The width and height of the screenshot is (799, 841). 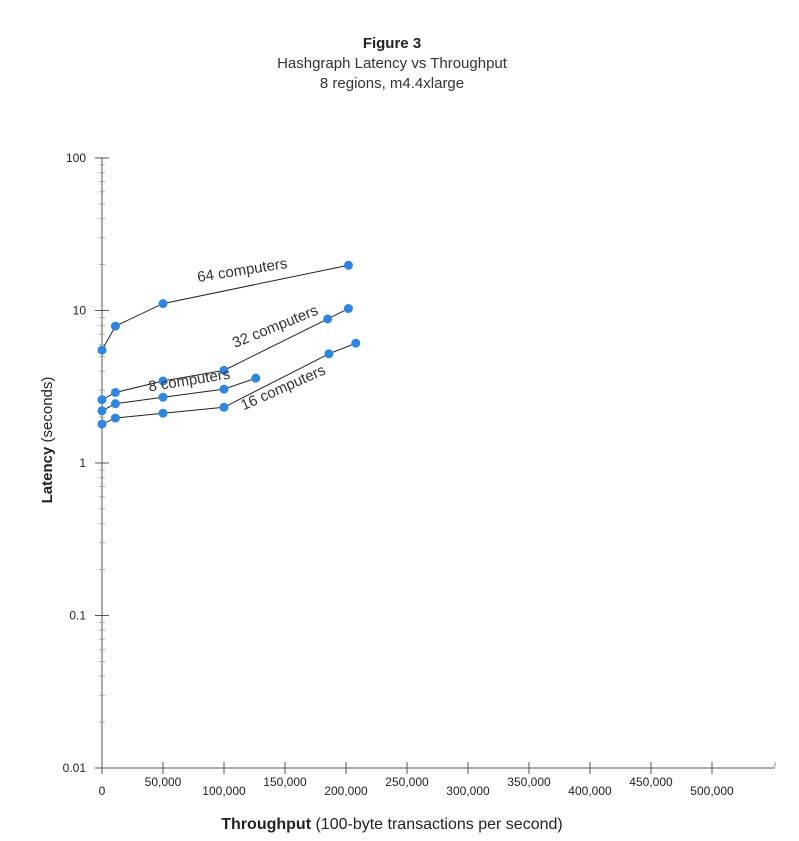 I want to click on x-tick-label: 100,000, so click(x=224, y=791).